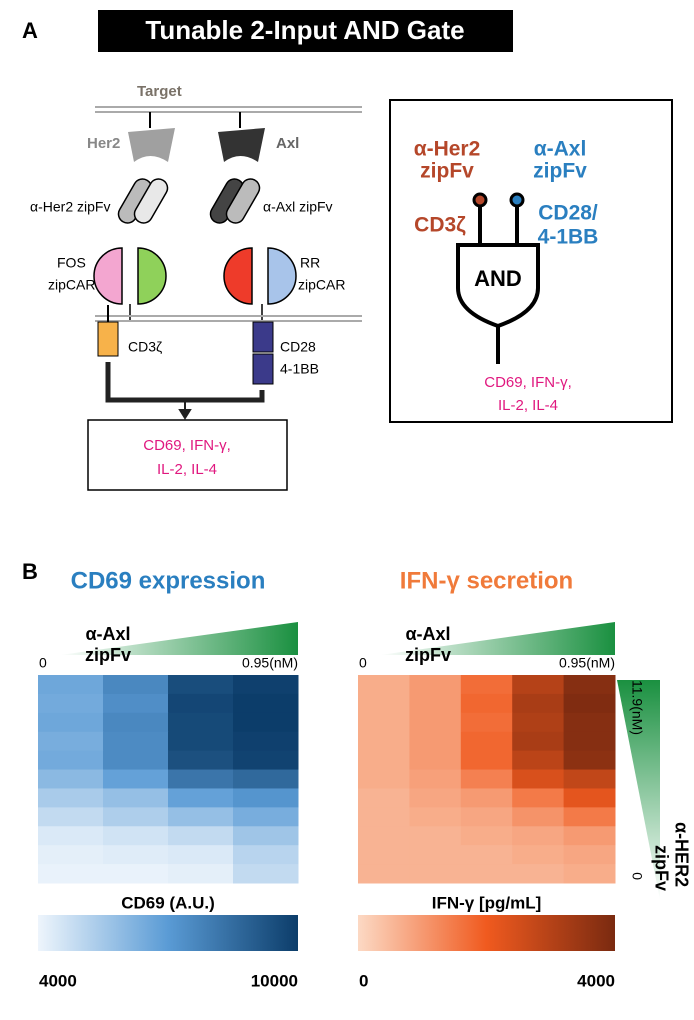 This screenshot has width=694, height=1020. Describe the element at coordinates (282, 276) in the screenshot. I see `rr-zipcar` at that location.